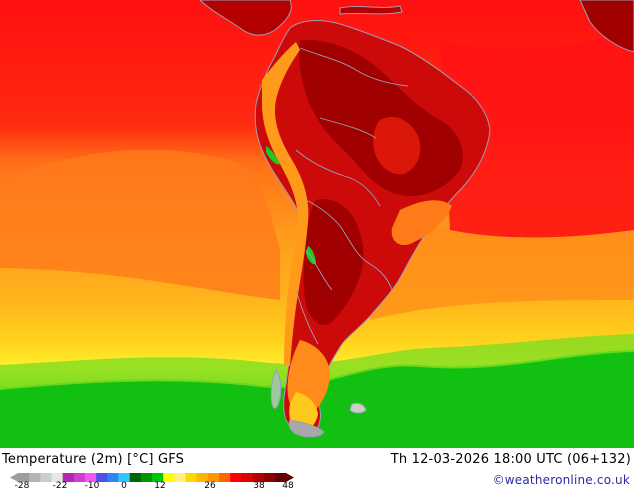 The height and width of the screenshot is (491, 634). I want to click on scale-tick-label: 12, so click(160, 486).